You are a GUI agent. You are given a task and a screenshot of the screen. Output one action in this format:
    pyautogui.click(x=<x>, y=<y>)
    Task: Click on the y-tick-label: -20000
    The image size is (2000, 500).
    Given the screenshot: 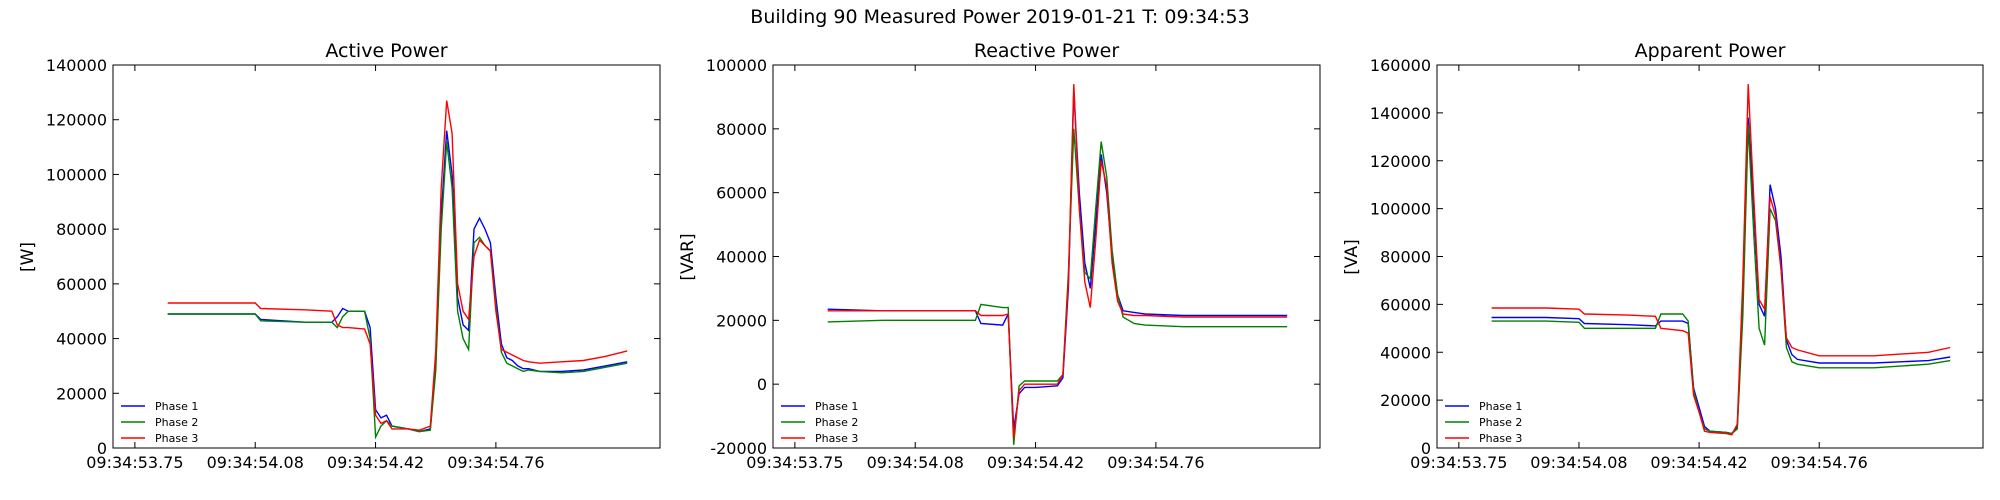 What is the action you would take?
    pyautogui.click(x=738, y=448)
    